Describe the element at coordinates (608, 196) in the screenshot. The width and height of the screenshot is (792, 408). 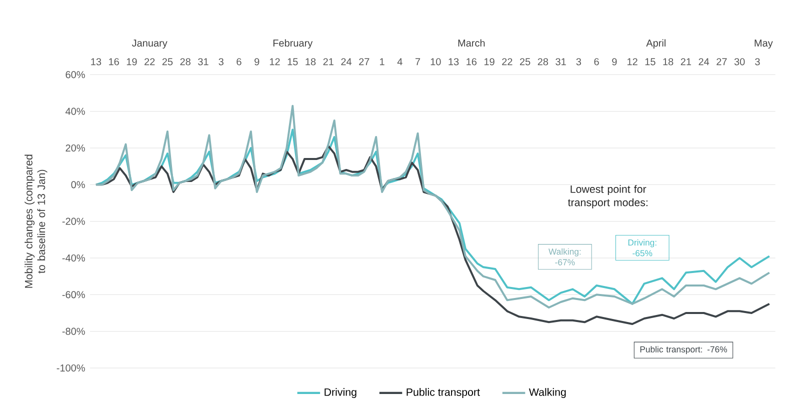
I see `annotation: Lowest point for transport modes:` at that location.